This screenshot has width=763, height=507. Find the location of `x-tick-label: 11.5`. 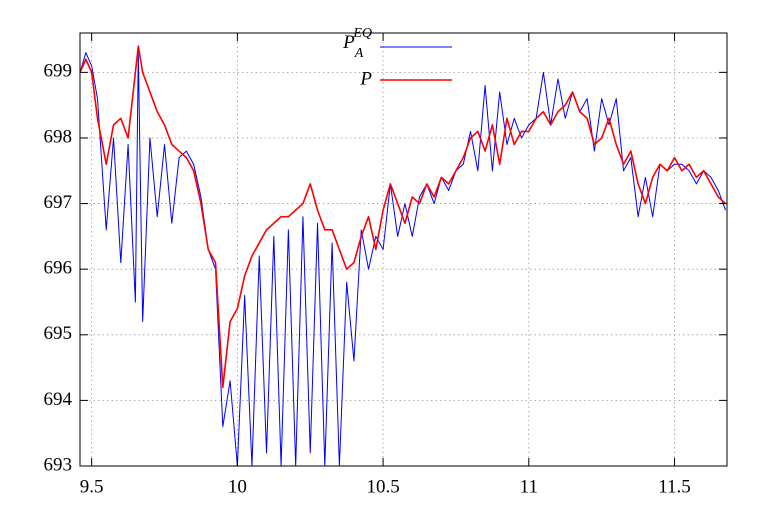

x-tick-label: 11.5 is located at coordinates (674, 486).